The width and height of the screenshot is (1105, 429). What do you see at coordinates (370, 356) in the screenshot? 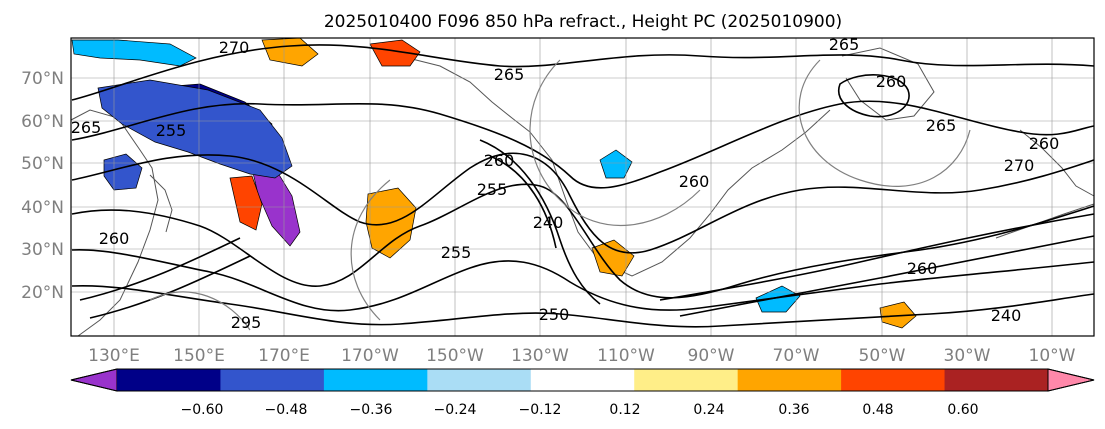
I see `lon-label-170w: 170°W` at bounding box center [370, 356].